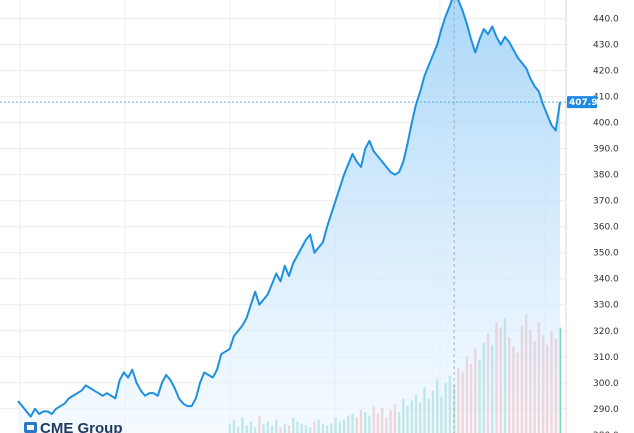  I want to click on y-tick-label: 360.0, so click(606, 228).